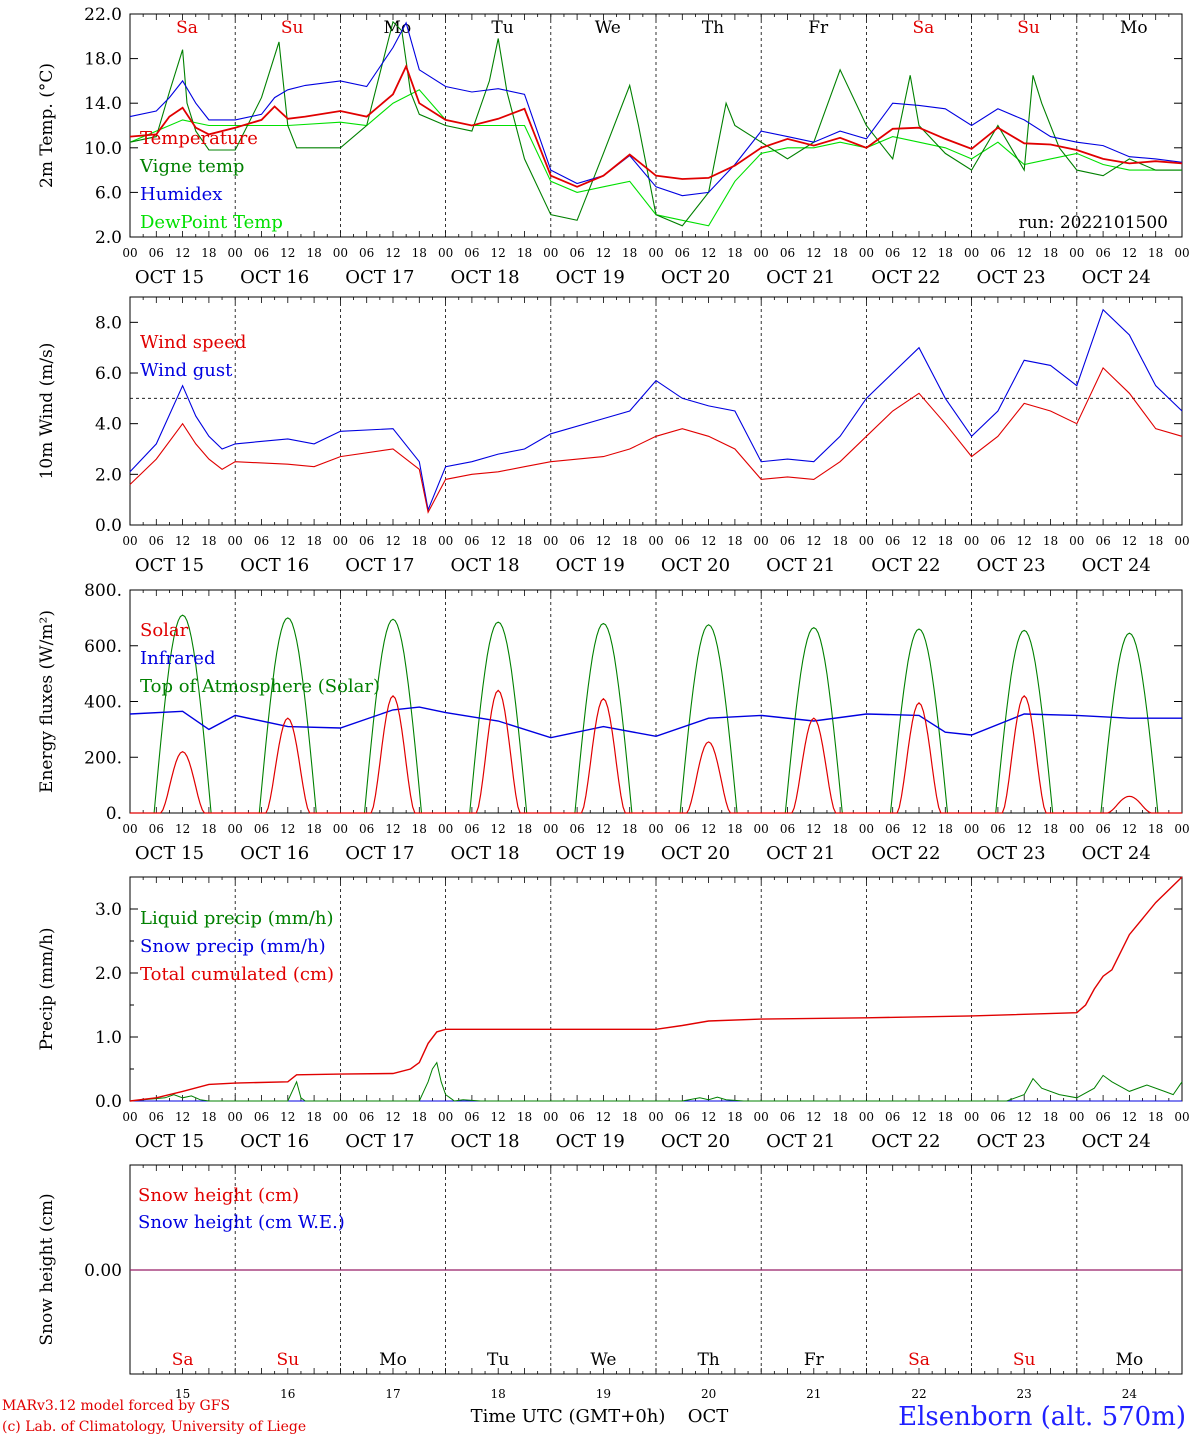  Describe the element at coordinates (1024, 1360) in the screenshot. I see `day-abbrev-label: Su` at that location.